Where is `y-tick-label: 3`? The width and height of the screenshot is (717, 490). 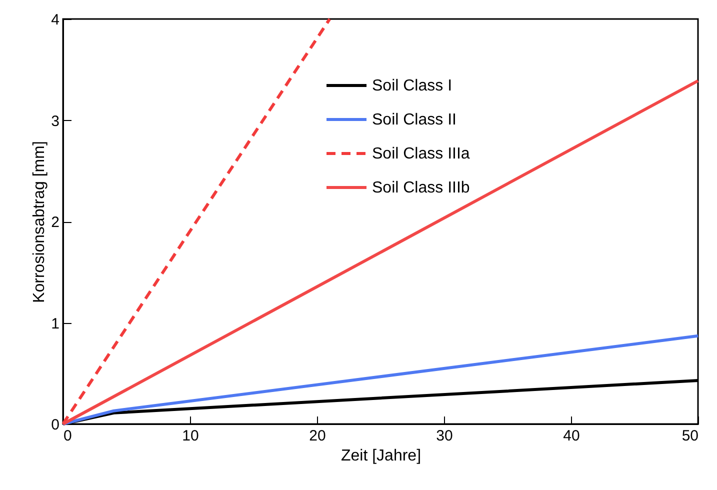
y-tick-label: 3 is located at coordinates (55, 121).